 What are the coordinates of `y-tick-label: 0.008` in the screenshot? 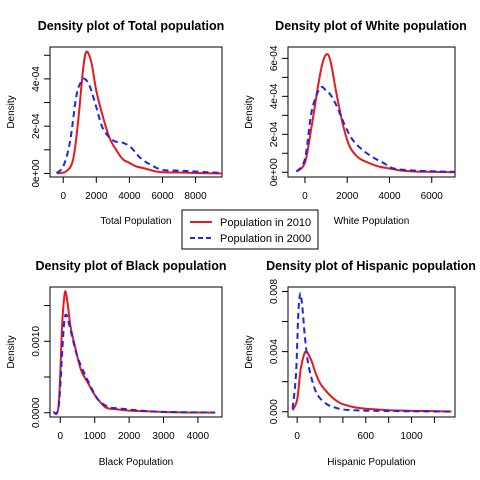 It's located at (274, 291).